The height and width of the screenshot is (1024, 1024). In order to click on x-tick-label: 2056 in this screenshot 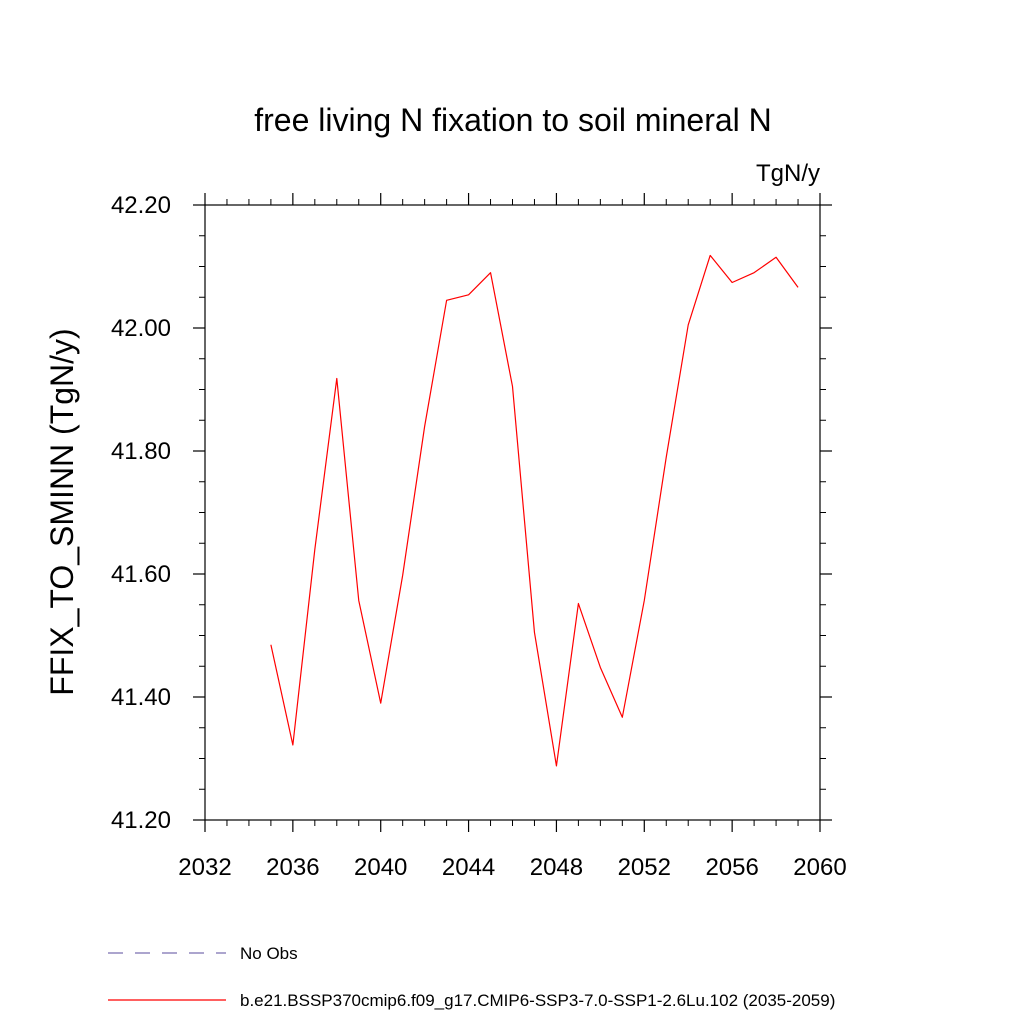, I will do `click(731, 867)`.